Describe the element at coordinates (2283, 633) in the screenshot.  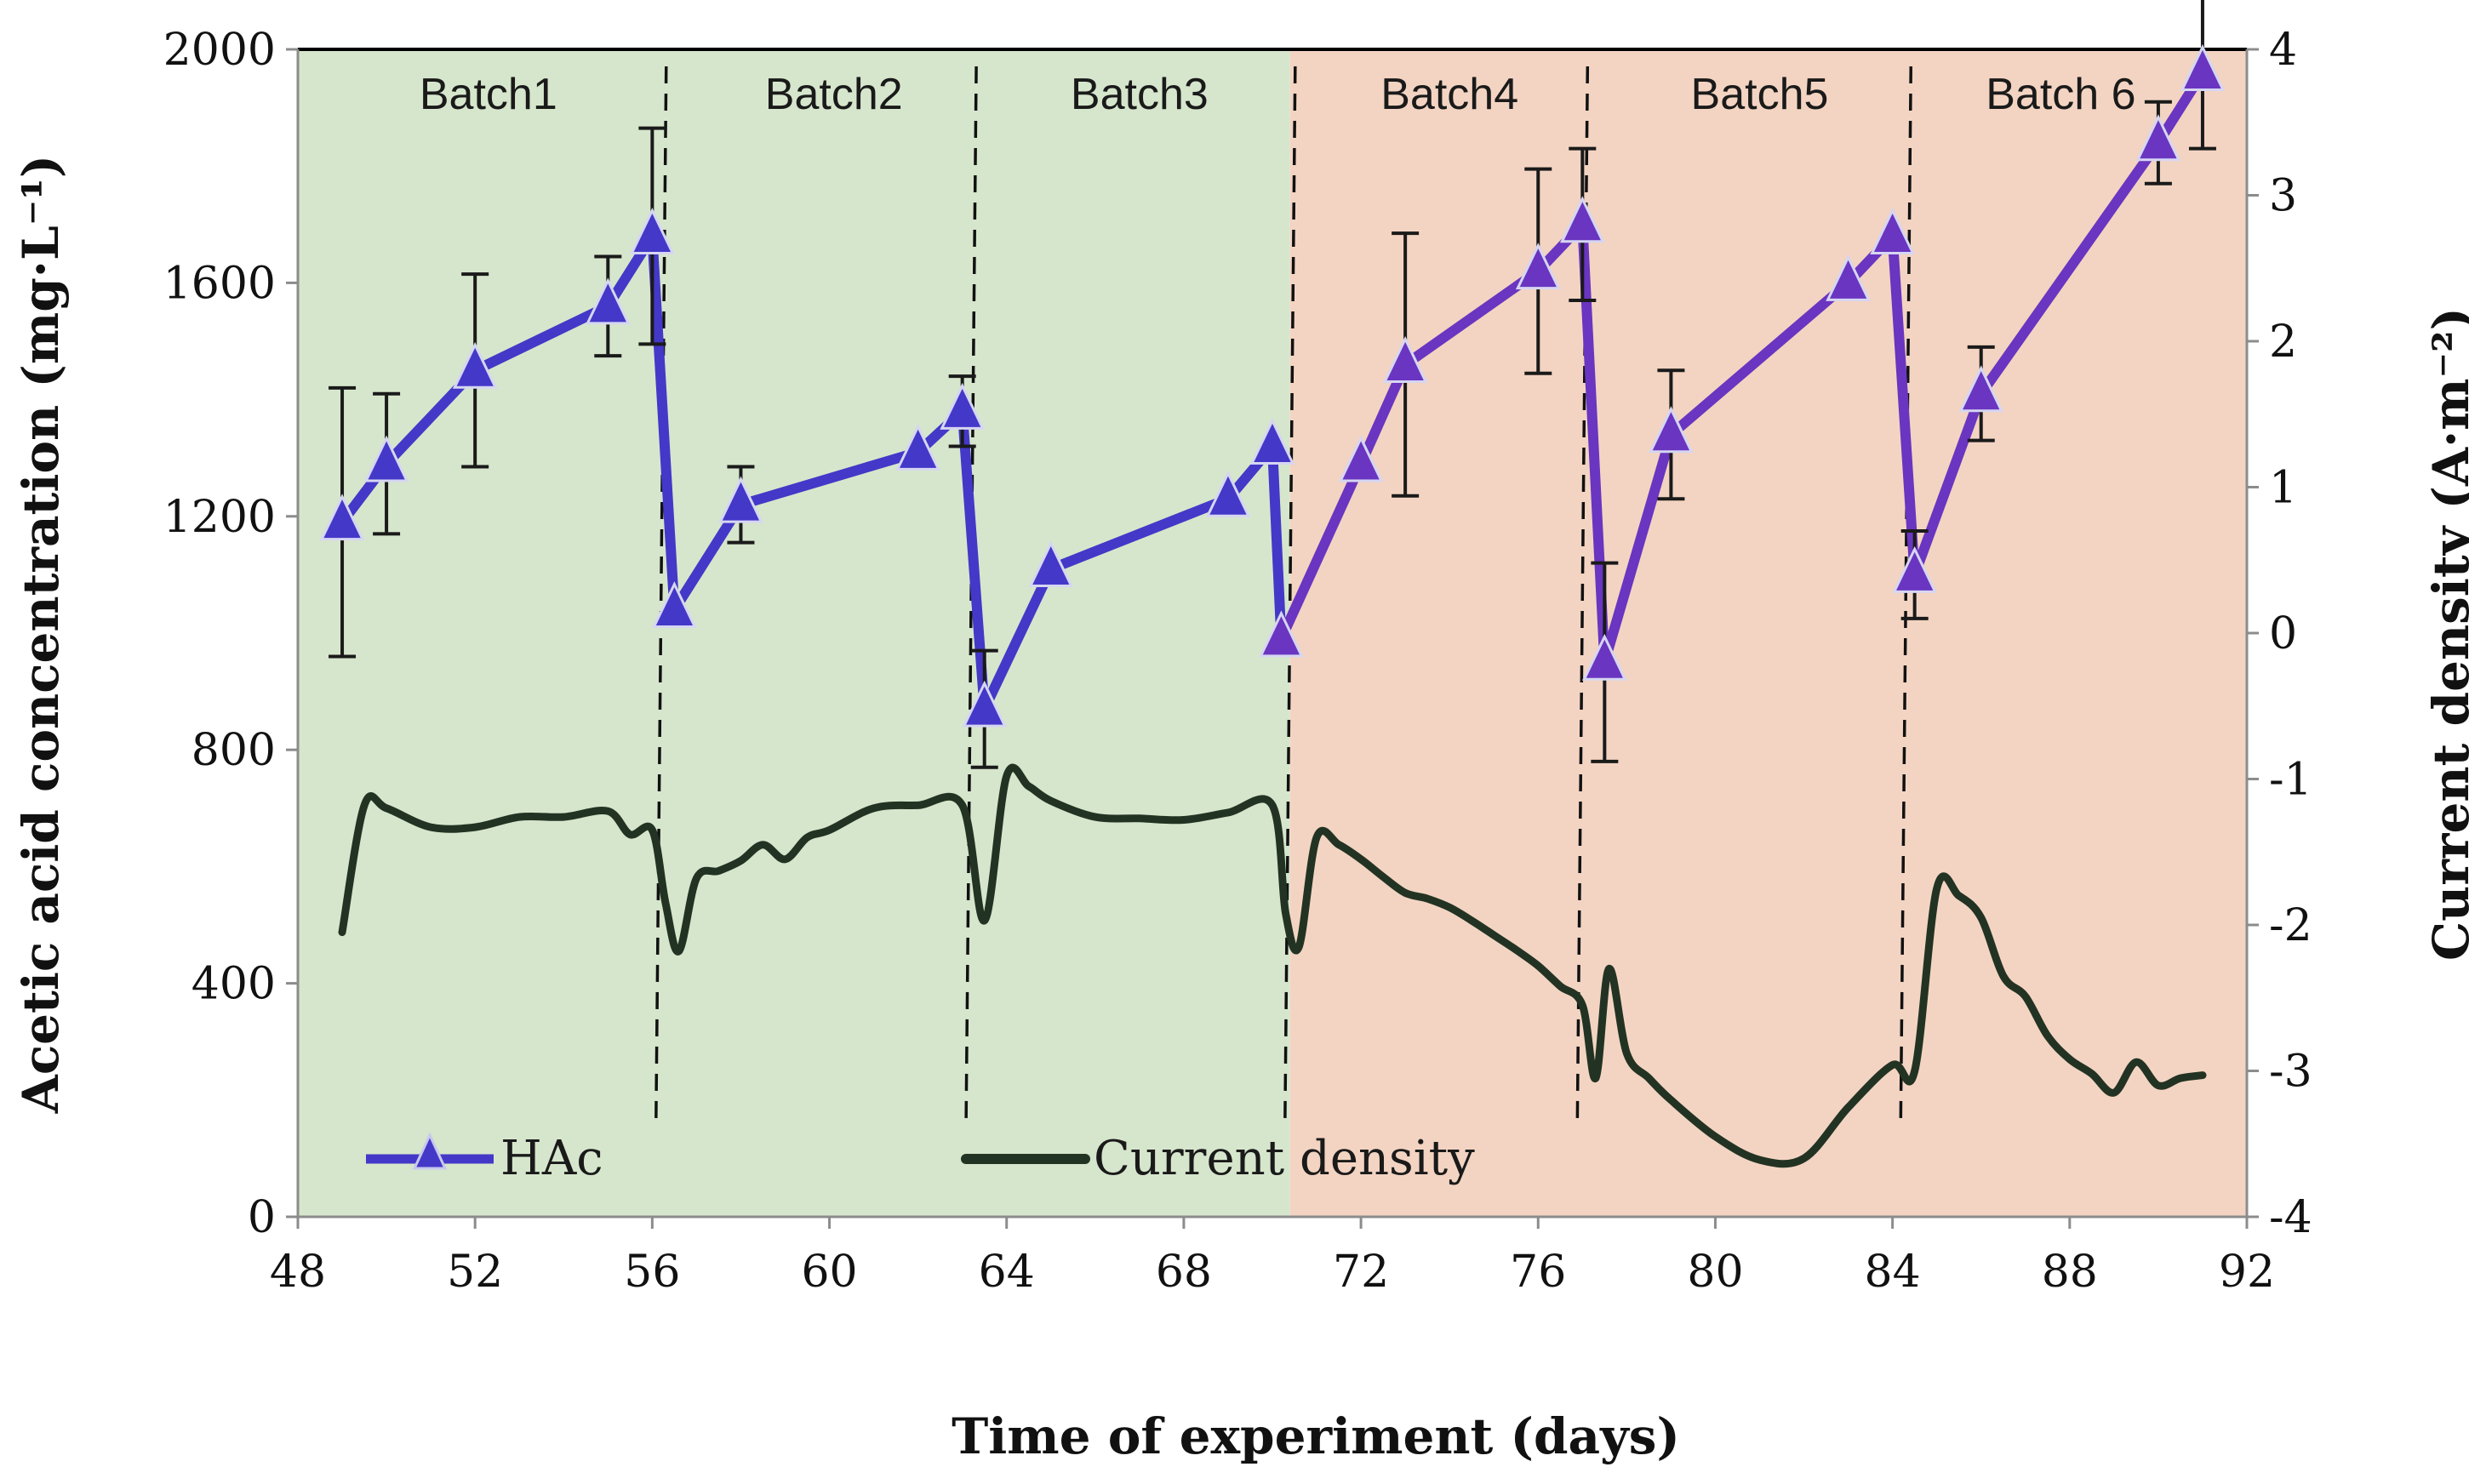
I see `y-right-tick-label: 0` at that location.